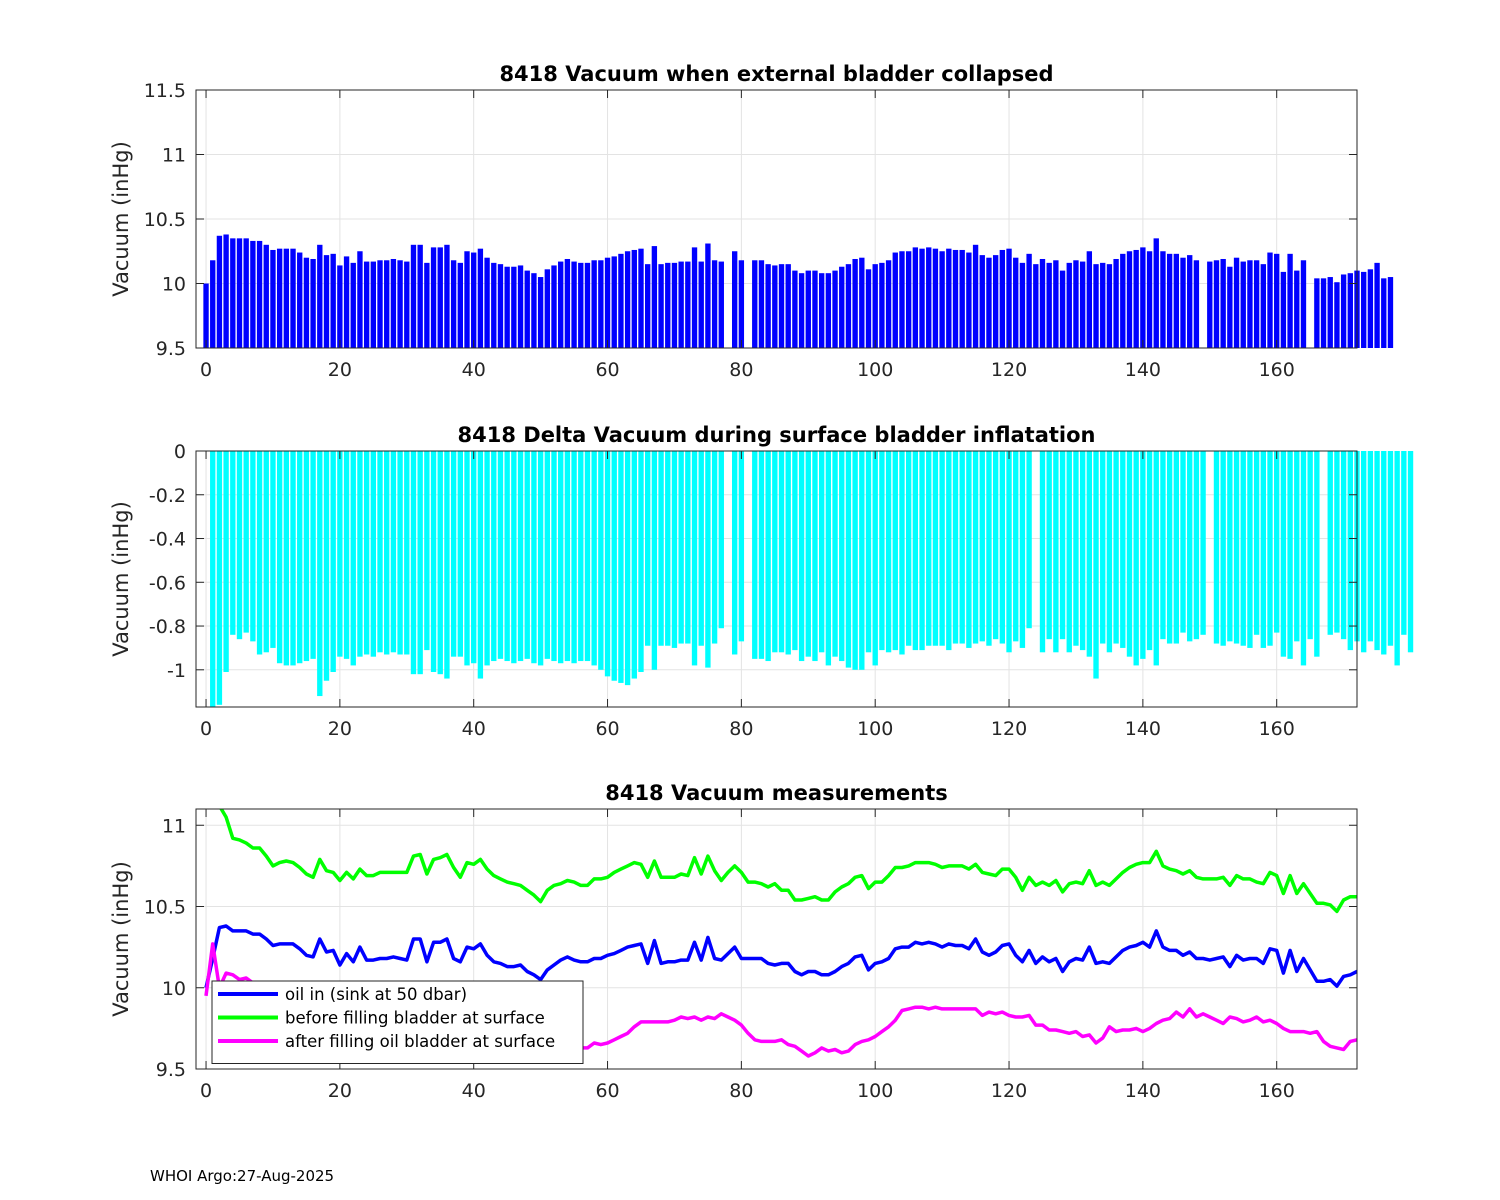 This screenshot has width=1500, height=1200. I want to click on y-tick-label: 11.5, so click(165, 91).